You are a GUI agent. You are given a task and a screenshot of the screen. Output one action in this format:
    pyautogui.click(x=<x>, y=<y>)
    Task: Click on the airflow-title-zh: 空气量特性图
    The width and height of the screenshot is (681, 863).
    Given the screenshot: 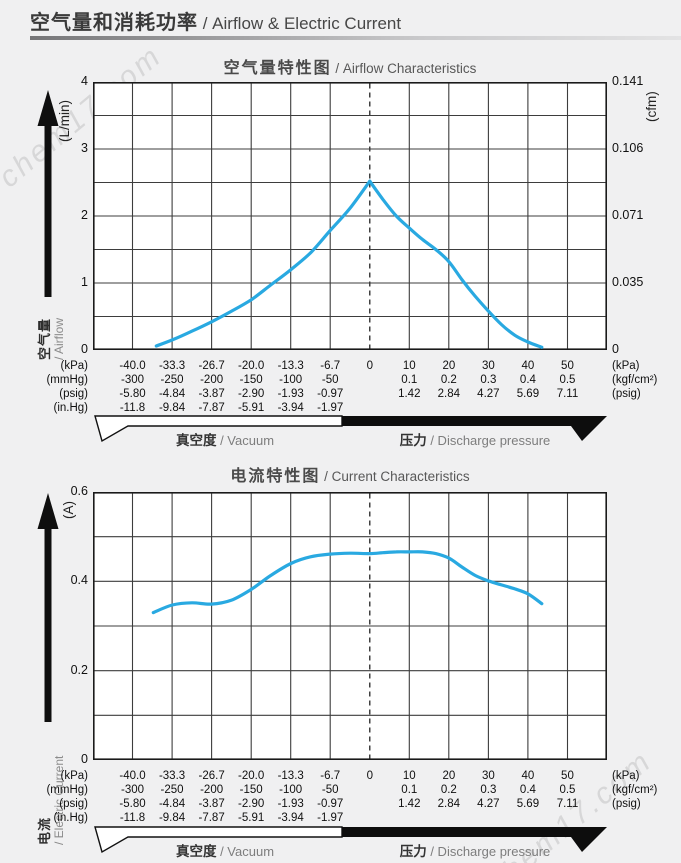 What is the action you would take?
    pyautogui.click(x=277, y=68)
    